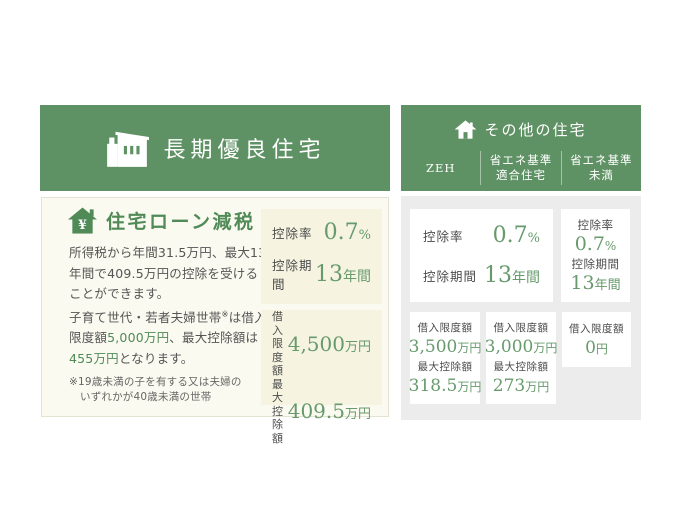 The height and width of the screenshot is (522, 696). Describe the element at coordinates (433, 347) in the screenshot. I see `loan-limit-number: 3,500` at that location.